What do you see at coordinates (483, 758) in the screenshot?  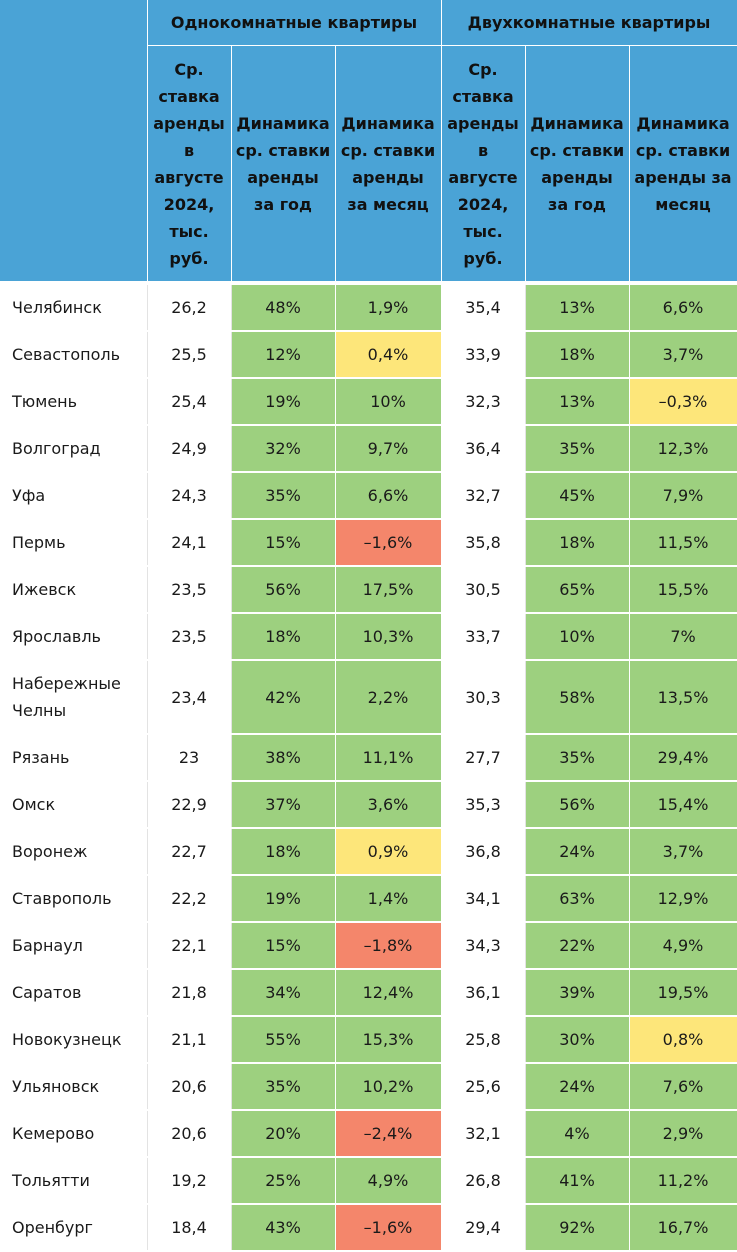 I see `two-room-rate-cell: 27,7` at bounding box center [483, 758].